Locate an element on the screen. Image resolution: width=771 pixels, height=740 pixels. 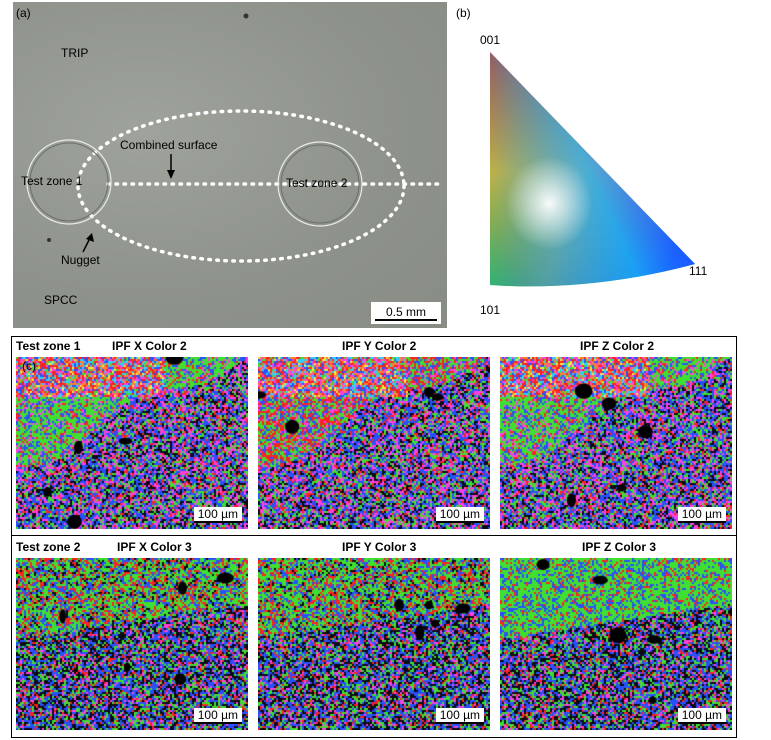
test-zone-1-circle-inner is located at coordinates (69, 182).